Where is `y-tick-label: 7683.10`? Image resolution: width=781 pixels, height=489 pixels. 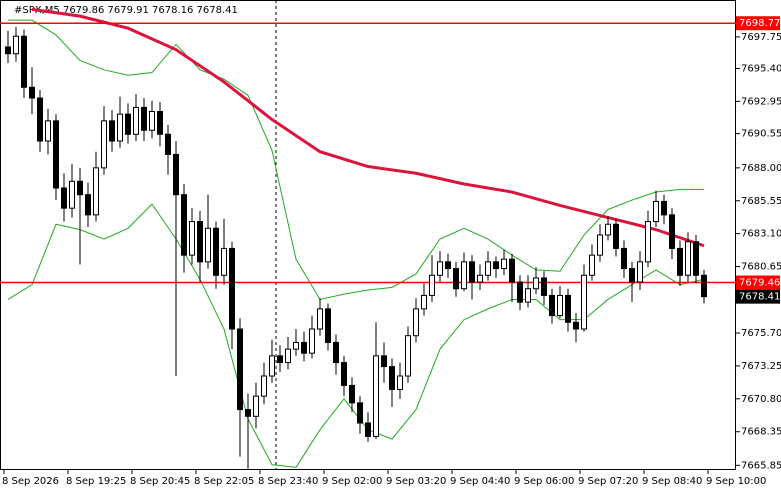 y-tick-label: 7683.10 is located at coordinates (761, 234).